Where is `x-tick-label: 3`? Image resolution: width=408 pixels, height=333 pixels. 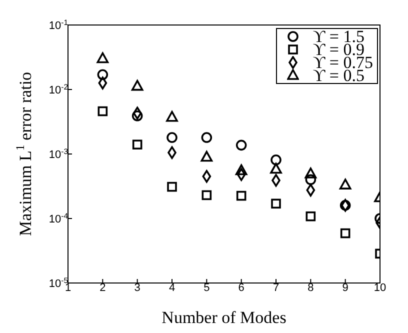 x-tick-label: 3 is located at coordinates (137, 288).